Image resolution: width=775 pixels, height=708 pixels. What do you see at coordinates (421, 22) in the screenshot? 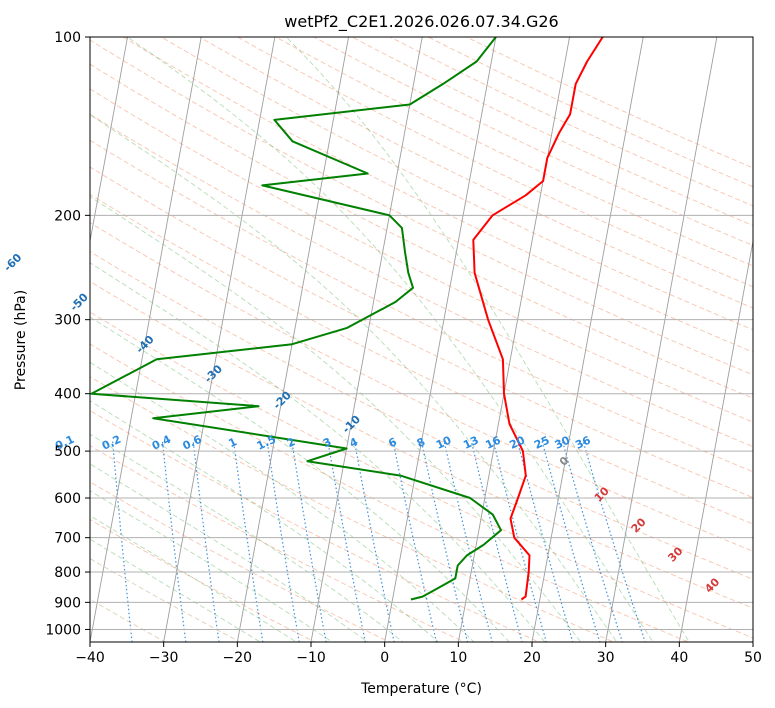
I see `chart-title: wetPf2_C2E1.2026.026.07.34.G26` at bounding box center [421, 22].